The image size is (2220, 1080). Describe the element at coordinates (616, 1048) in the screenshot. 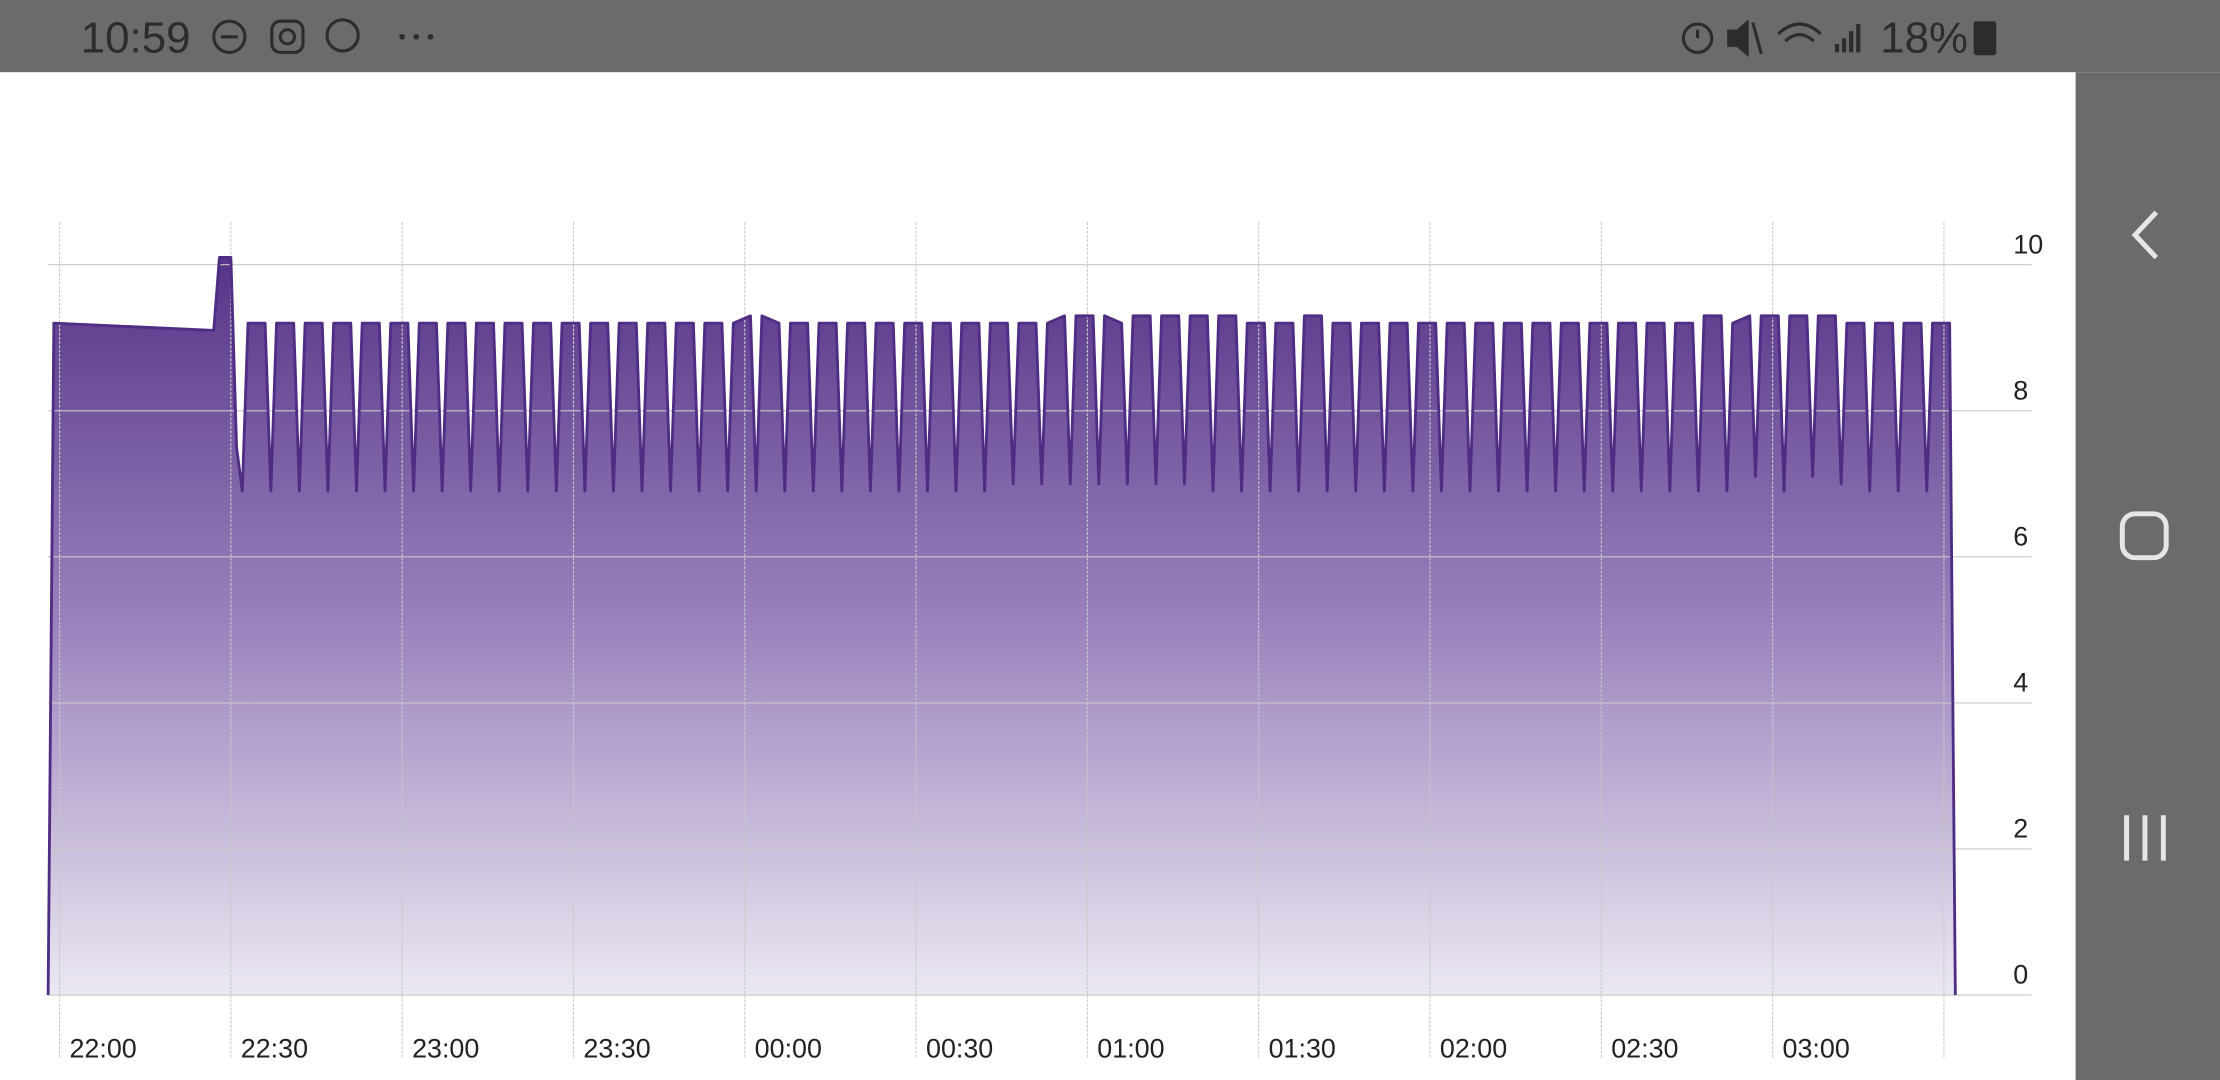

I see `x-tick-label: 23:30` at that location.